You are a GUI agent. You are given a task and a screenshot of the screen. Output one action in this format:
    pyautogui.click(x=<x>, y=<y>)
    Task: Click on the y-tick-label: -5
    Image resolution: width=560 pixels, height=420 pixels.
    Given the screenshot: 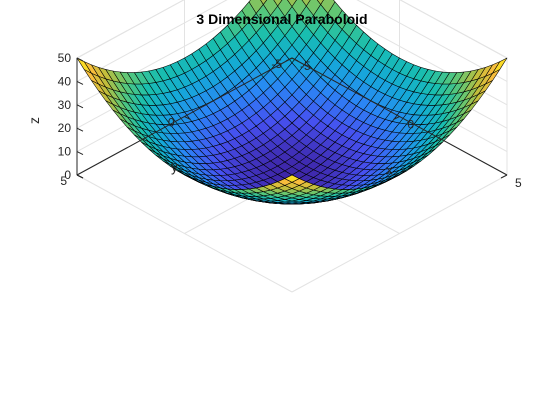 What is the action you would take?
    pyautogui.click(x=276, y=64)
    